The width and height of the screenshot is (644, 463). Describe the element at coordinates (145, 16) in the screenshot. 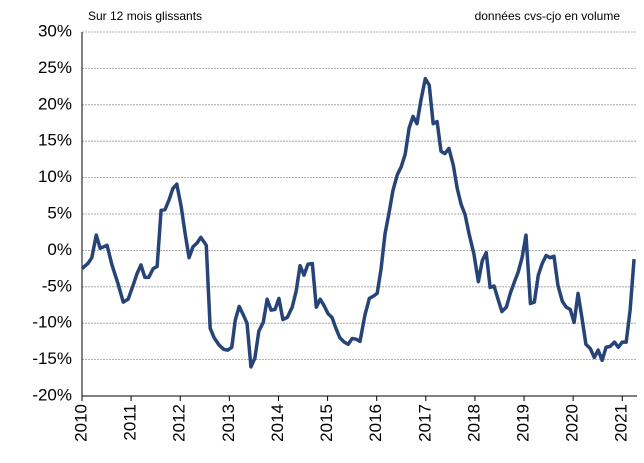

I see `annotation: Sur 12 mois glissants` at that location.